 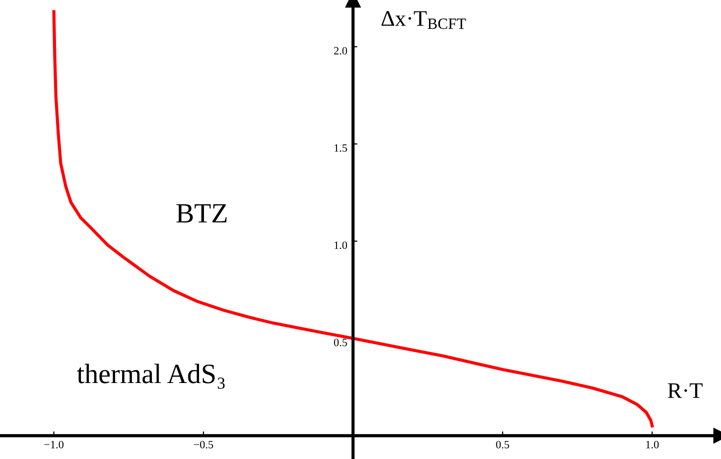 What do you see at coordinates (151, 376) in the screenshot?
I see `annotation: thermal AdS₃` at bounding box center [151, 376].